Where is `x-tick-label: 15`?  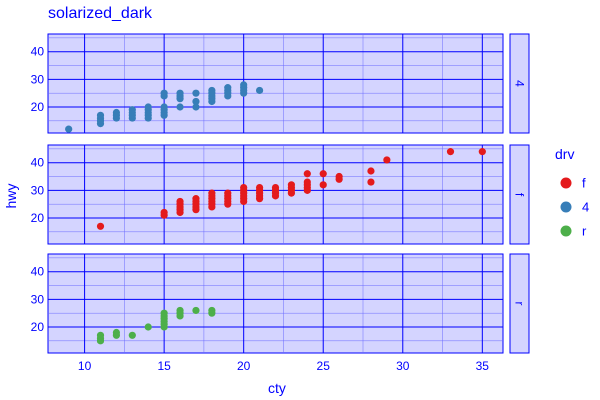
x-tick-label: 15 is located at coordinates (164, 366).